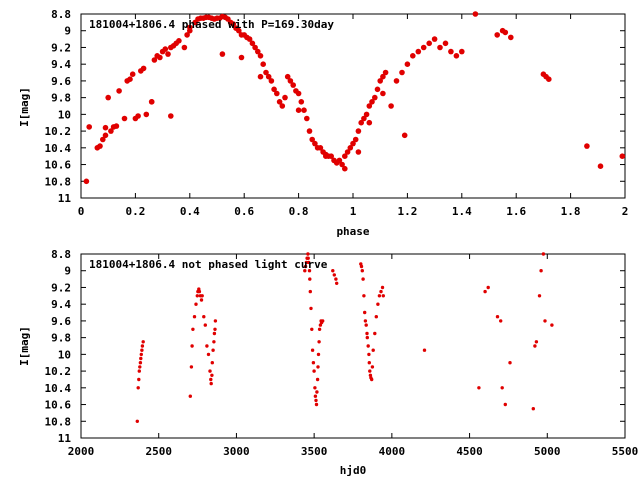 The image size is (640, 480). What do you see at coordinates (24, 107) in the screenshot?
I see `phased-y-axis-label: I[mag]` at bounding box center [24, 107].